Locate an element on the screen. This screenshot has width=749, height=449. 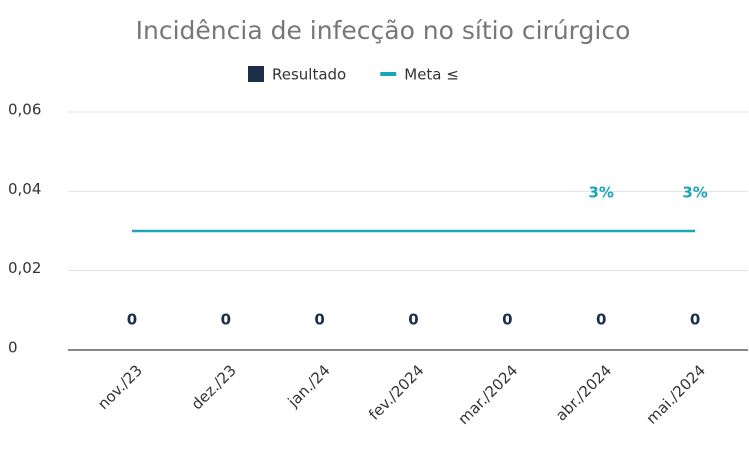
x-tick-label: jan./24 is located at coordinates (309, 386).